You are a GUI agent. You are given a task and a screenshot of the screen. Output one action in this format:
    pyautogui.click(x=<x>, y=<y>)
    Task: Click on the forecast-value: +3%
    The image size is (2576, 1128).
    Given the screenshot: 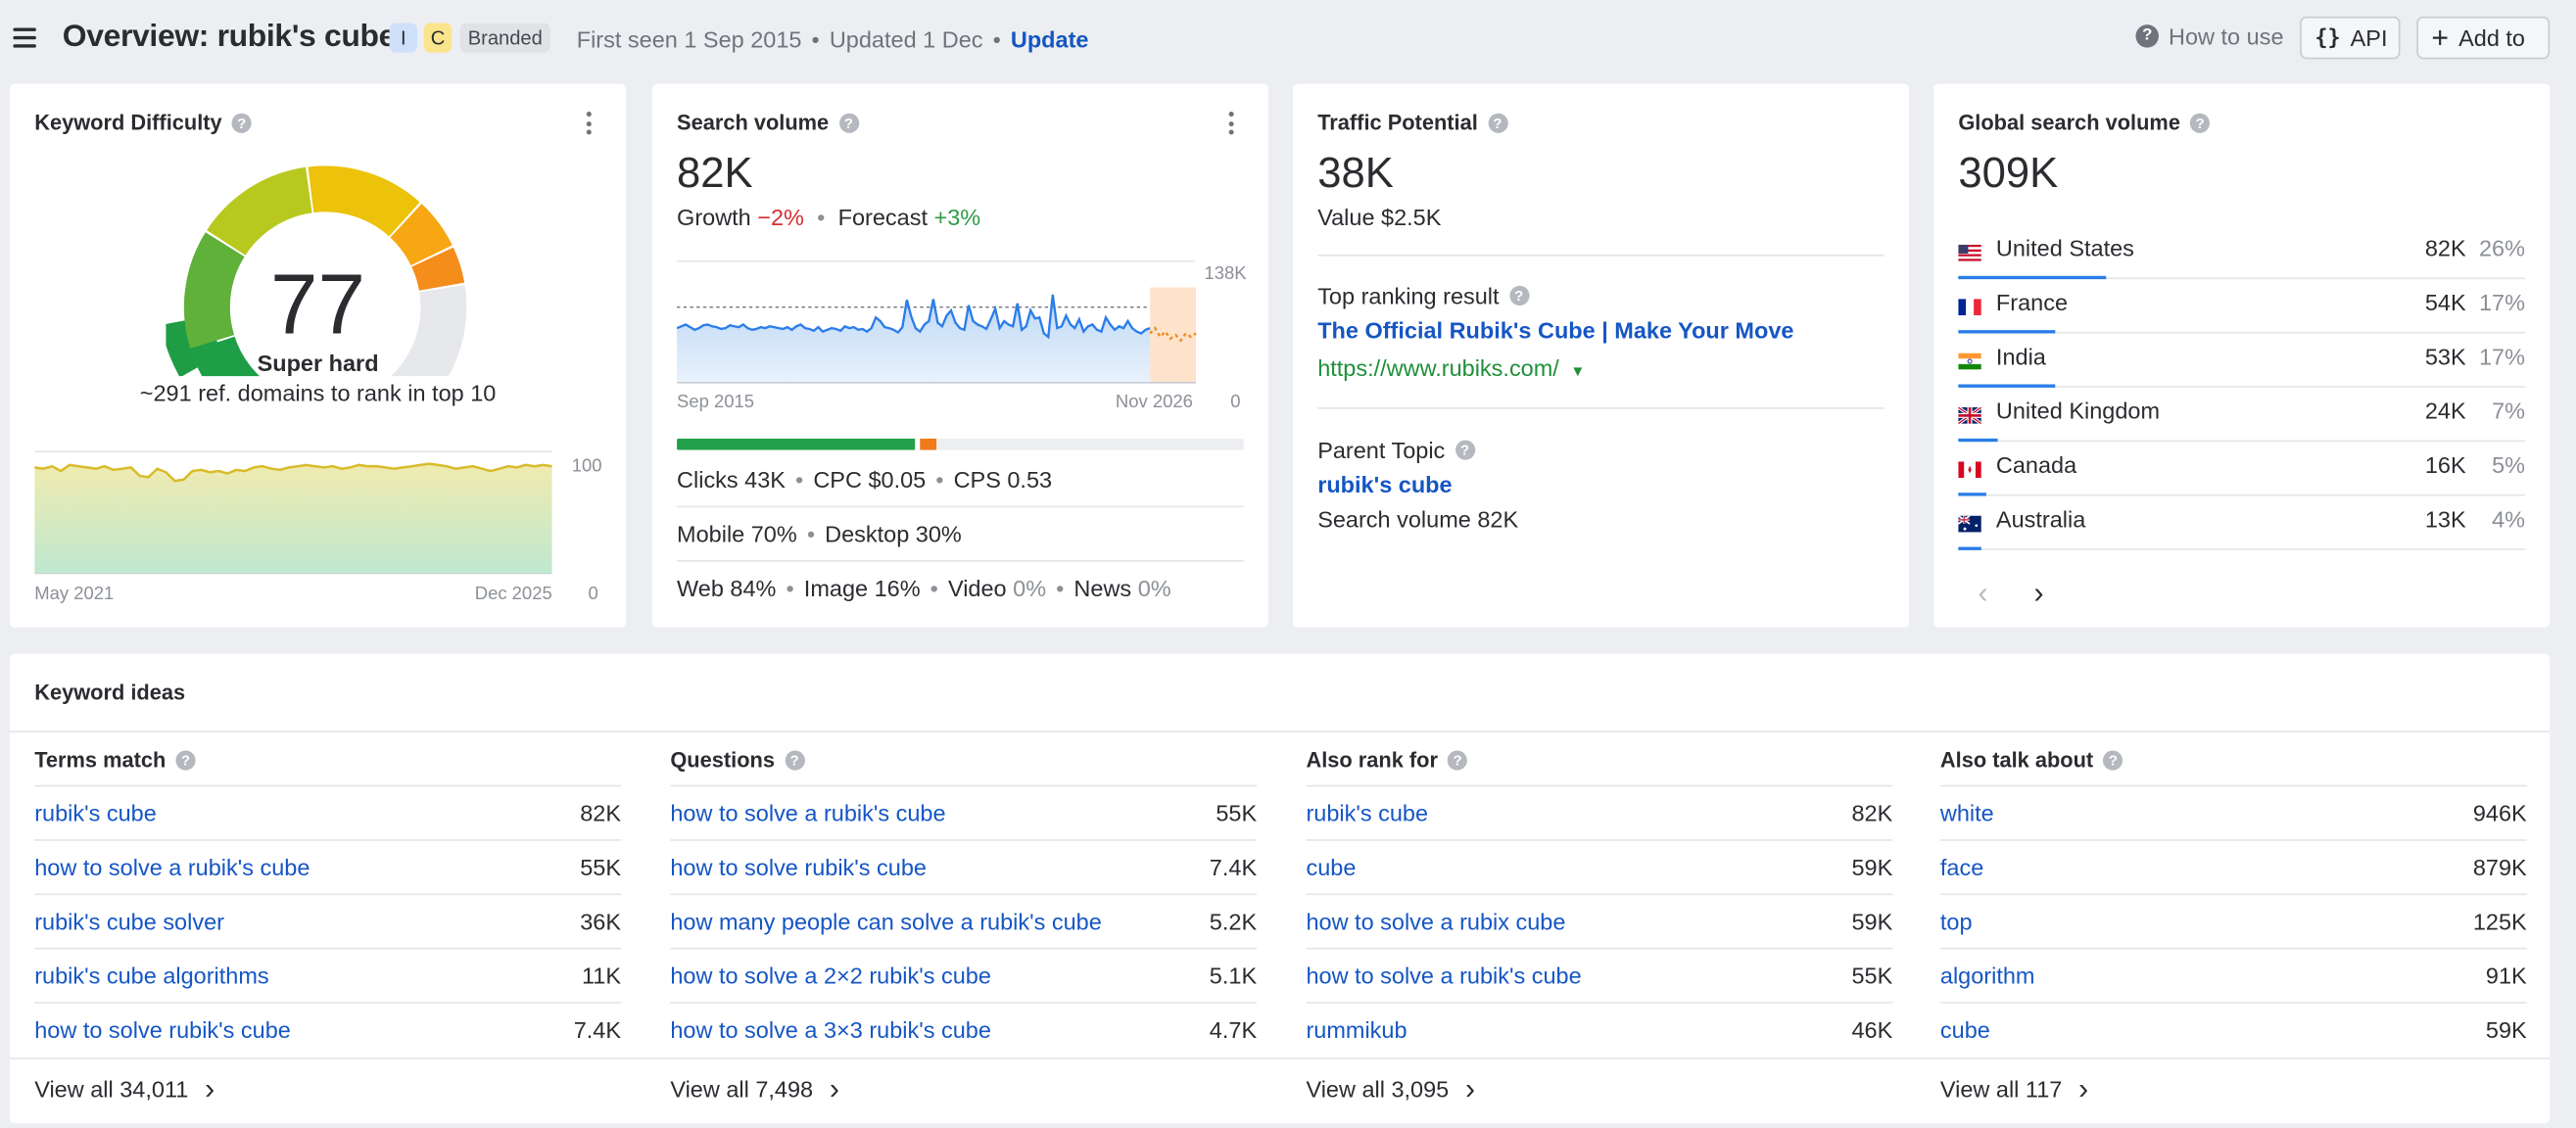 What is the action you would take?
    pyautogui.click(x=957, y=216)
    